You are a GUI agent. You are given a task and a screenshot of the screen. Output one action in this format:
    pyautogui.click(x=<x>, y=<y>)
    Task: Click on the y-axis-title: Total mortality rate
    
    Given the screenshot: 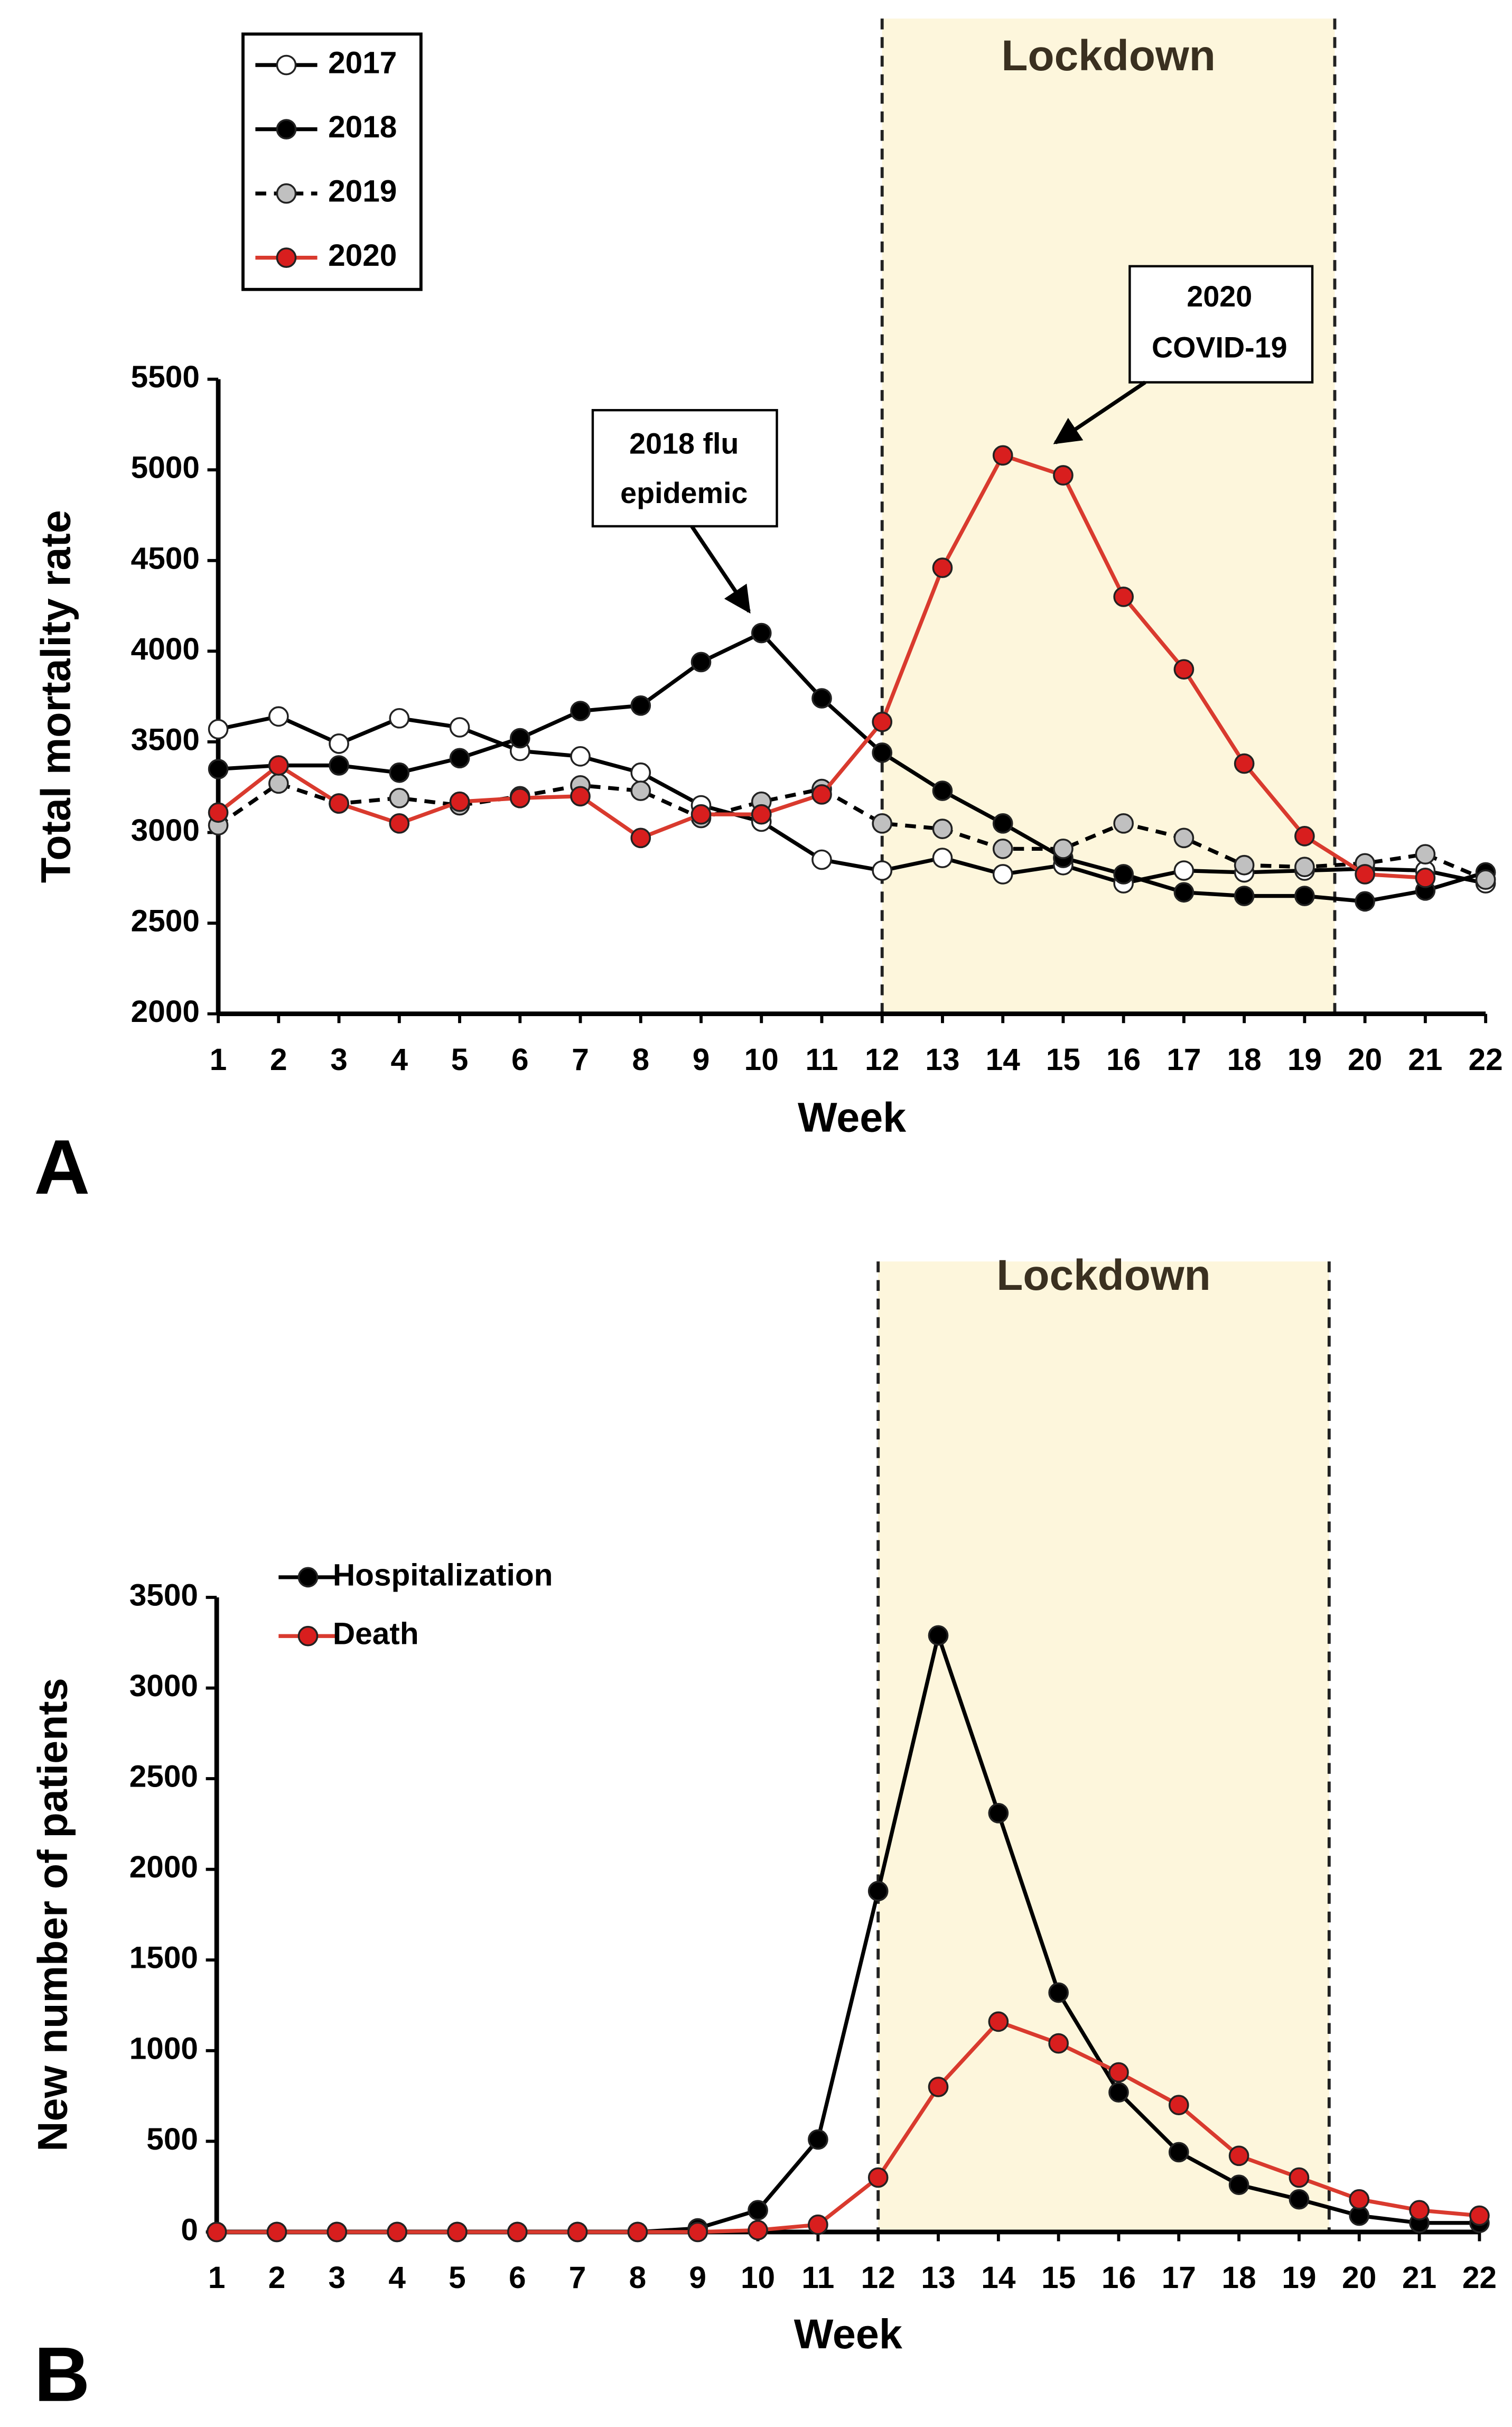 What is the action you would take?
    pyautogui.click(x=55, y=697)
    